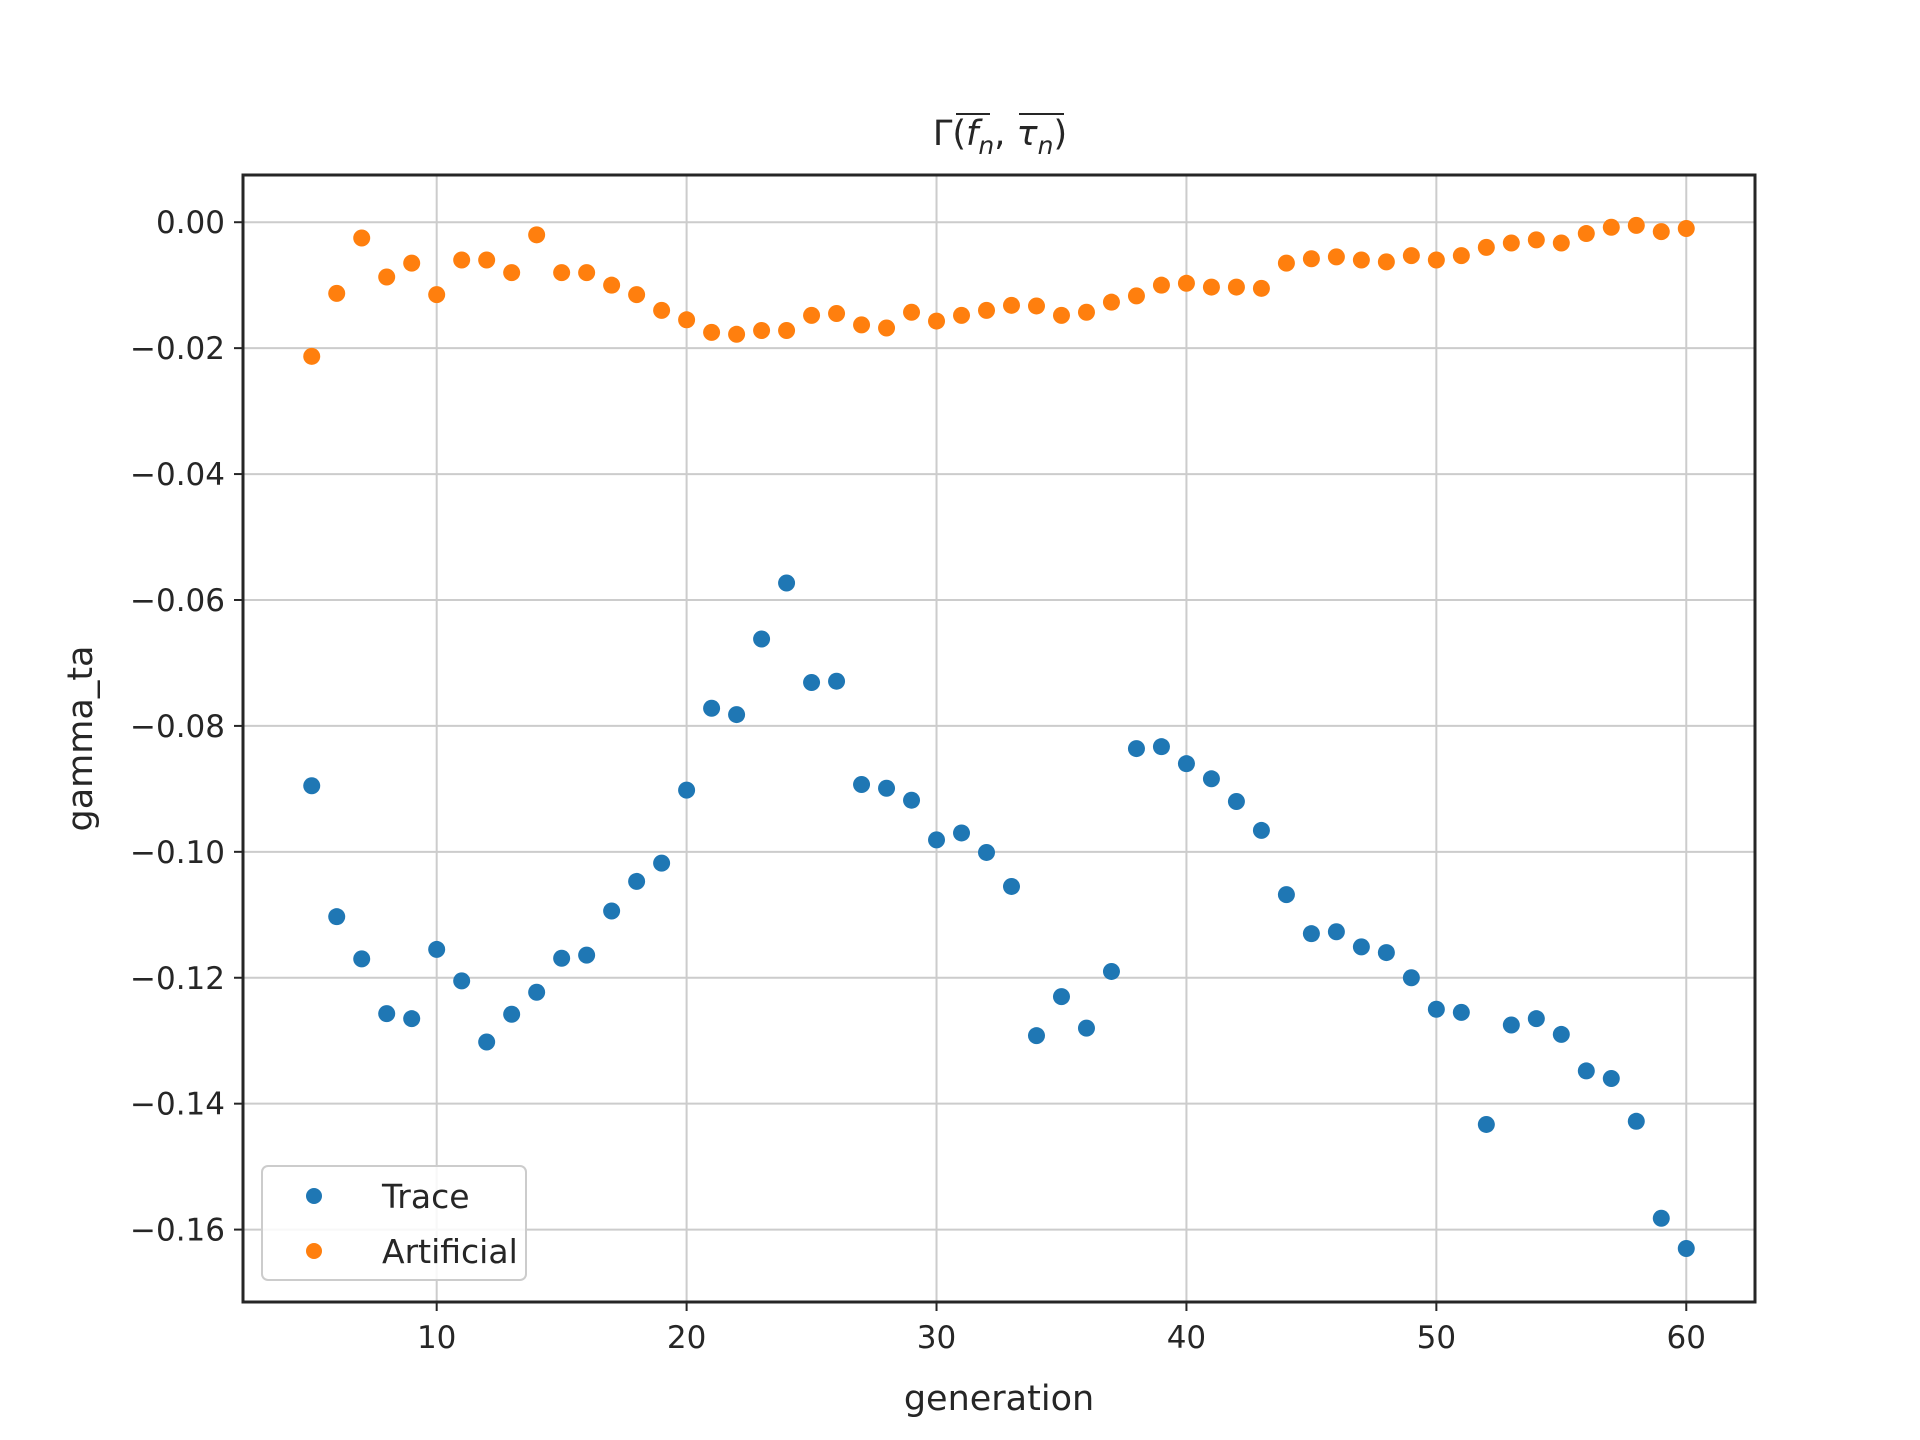  I want to click on y-tick-label: −0.08, so click(177, 727).